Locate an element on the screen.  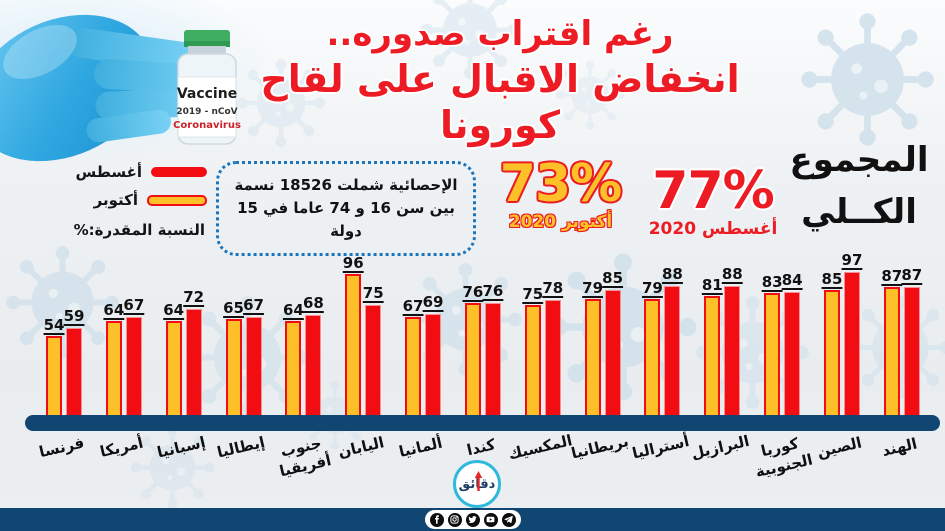
bar-october: 96 is located at coordinates (353, 335).